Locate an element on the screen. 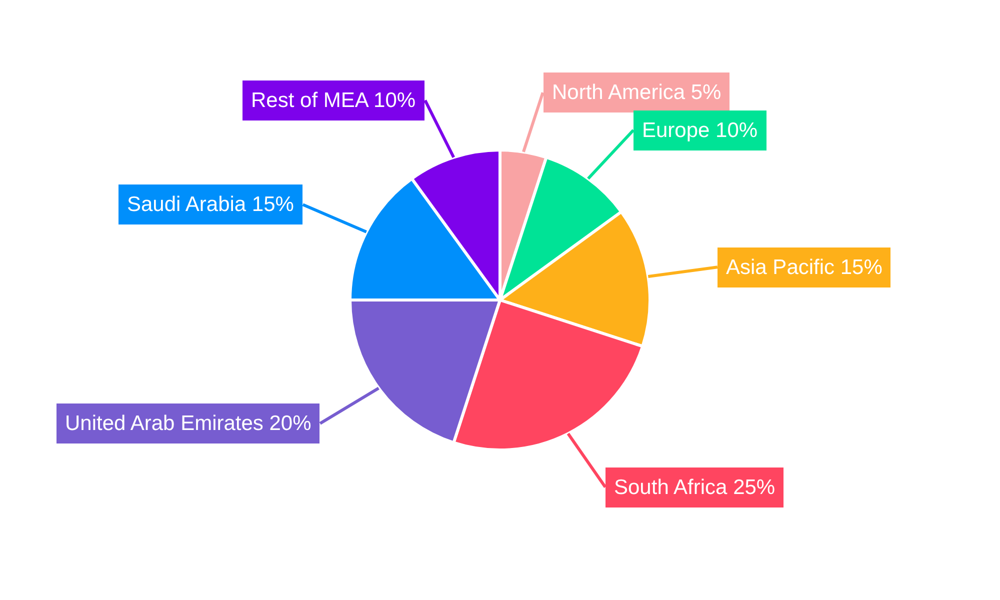 The height and width of the screenshot is (600, 1000). slice-label: North America 5% is located at coordinates (637, 92).